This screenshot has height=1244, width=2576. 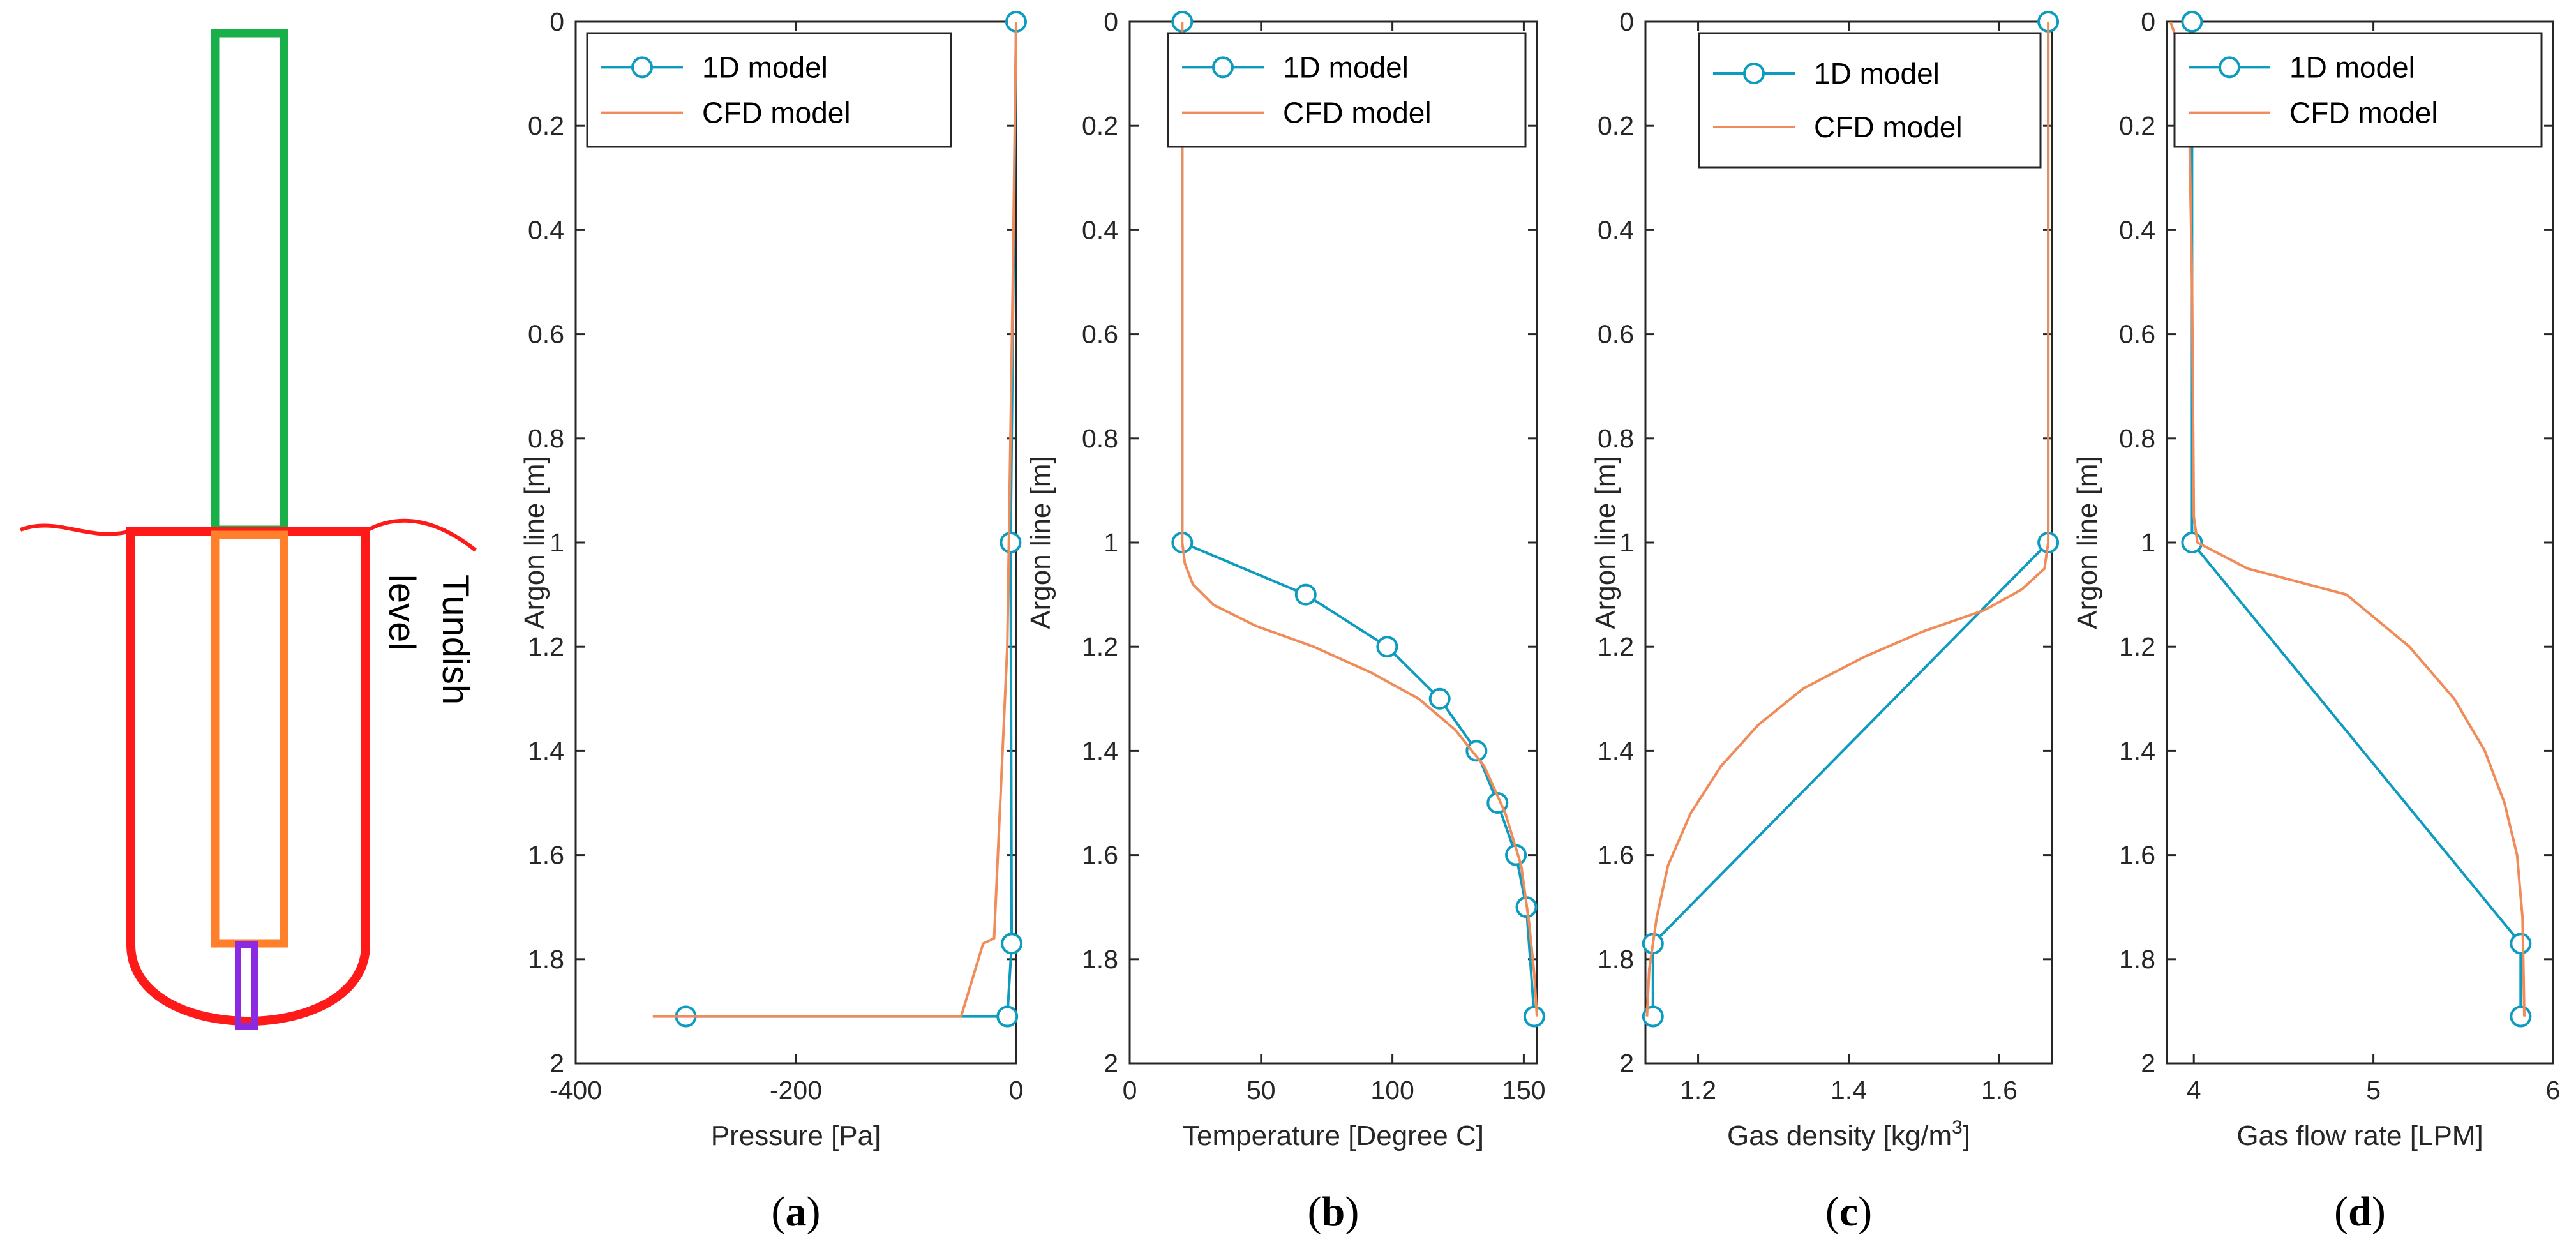 I want to click on x-tick-label: 150, so click(x=1523, y=1090).